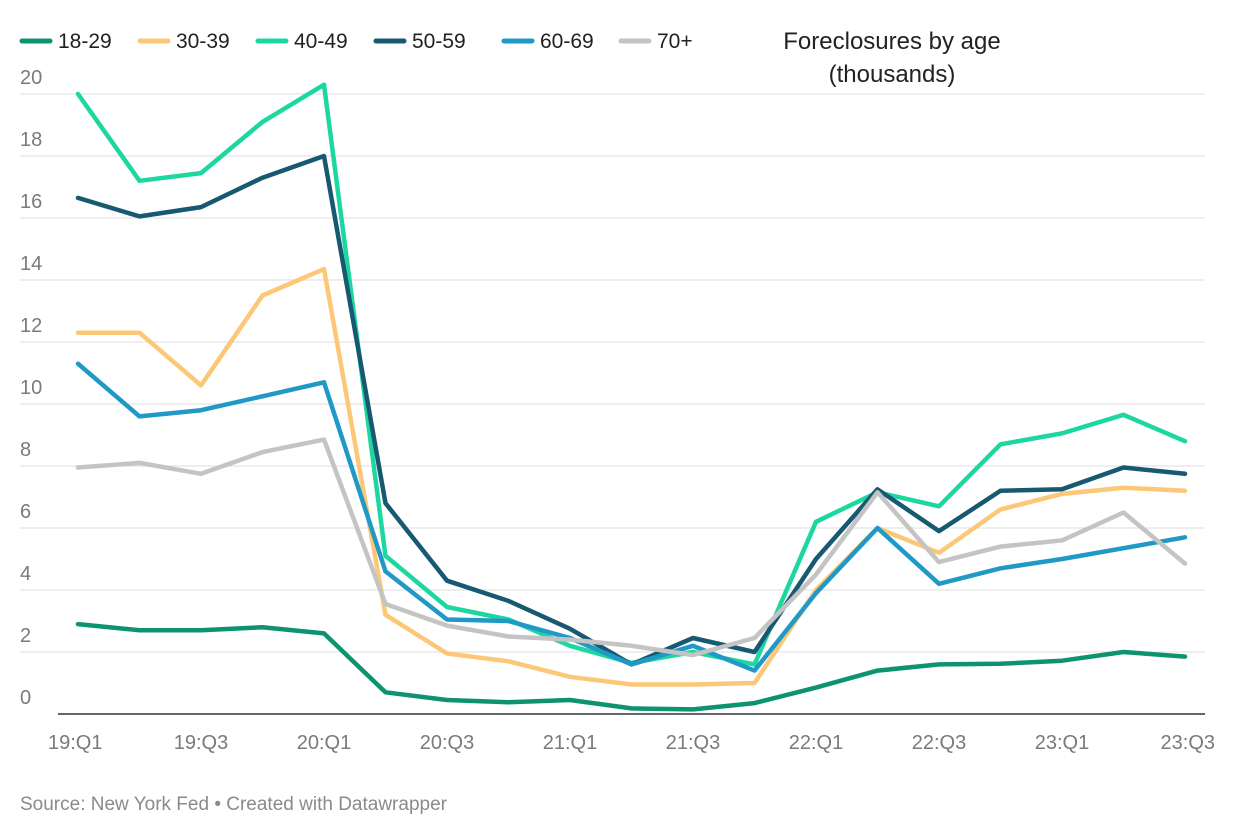  What do you see at coordinates (25, 512) in the screenshot?
I see `y-tick-label: 6` at bounding box center [25, 512].